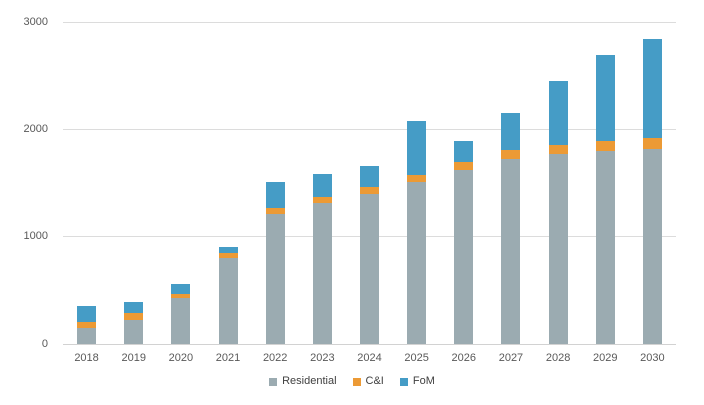 The image size is (704, 405). What do you see at coordinates (511, 251) in the screenshot?
I see `bar-segment-residential-2027` at bounding box center [511, 251].